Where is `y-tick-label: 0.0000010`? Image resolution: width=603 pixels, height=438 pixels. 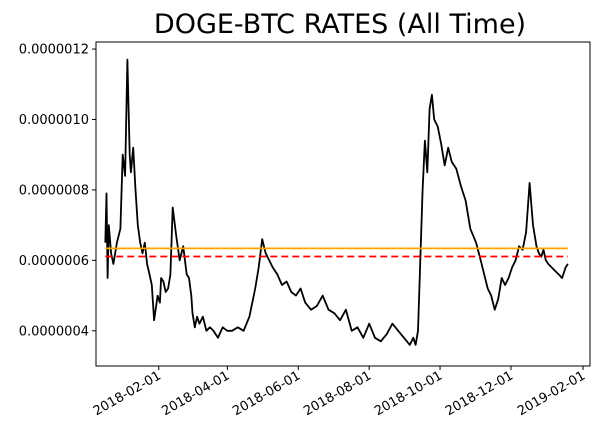 y-tick-label: 0.0000010 is located at coordinates (54, 120).